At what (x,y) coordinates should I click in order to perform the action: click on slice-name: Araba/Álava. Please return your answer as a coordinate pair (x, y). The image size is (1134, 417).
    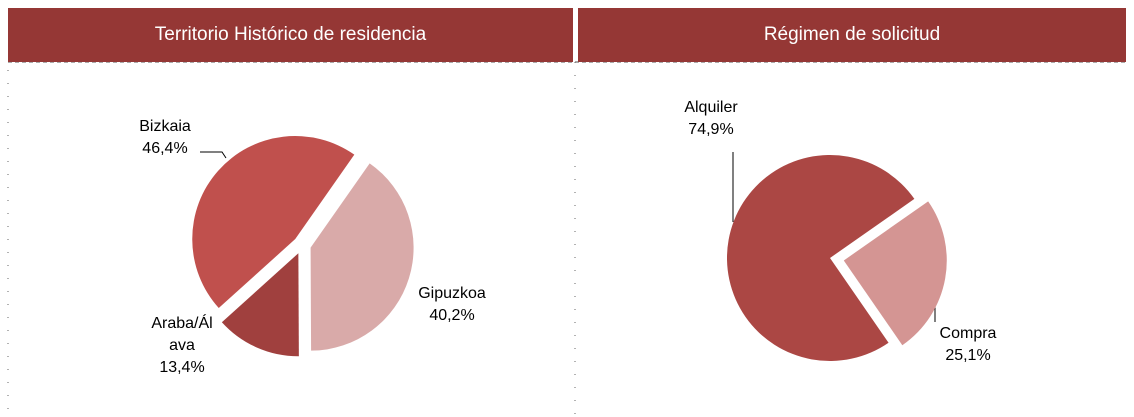
    Looking at the image, I should click on (182, 334).